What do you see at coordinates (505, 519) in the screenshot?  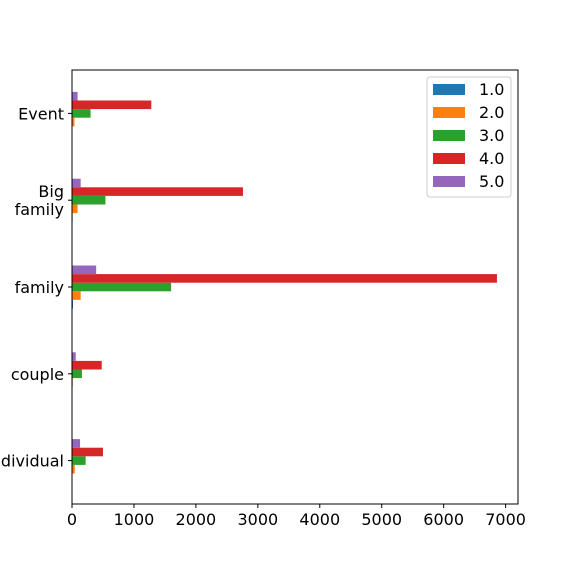 I see `x-tick-label: 7000` at bounding box center [505, 519].